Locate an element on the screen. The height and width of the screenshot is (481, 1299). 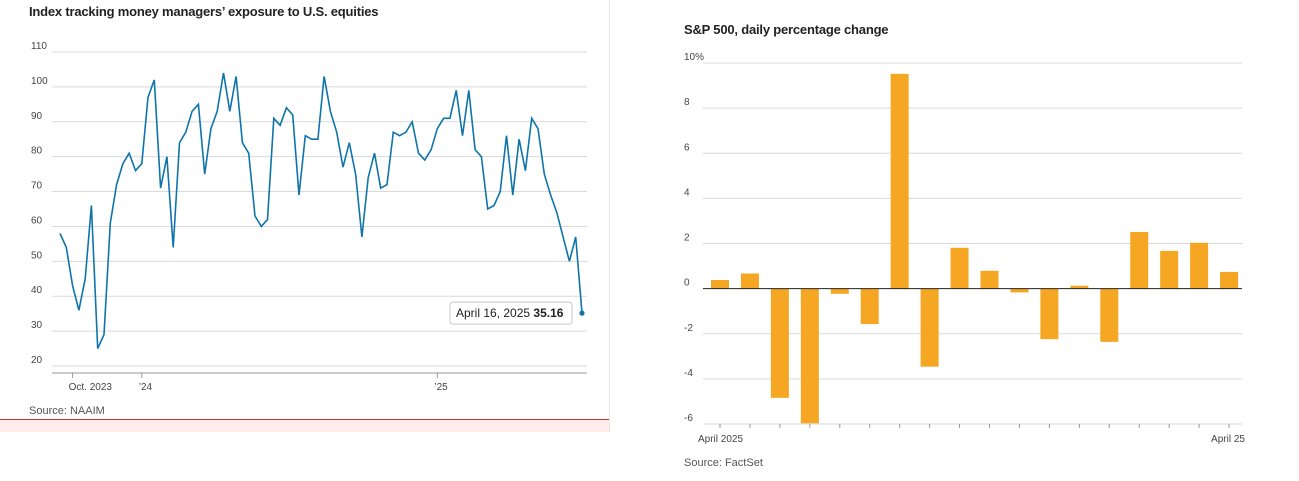
y-tick-label: 70 is located at coordinates (37, 186).